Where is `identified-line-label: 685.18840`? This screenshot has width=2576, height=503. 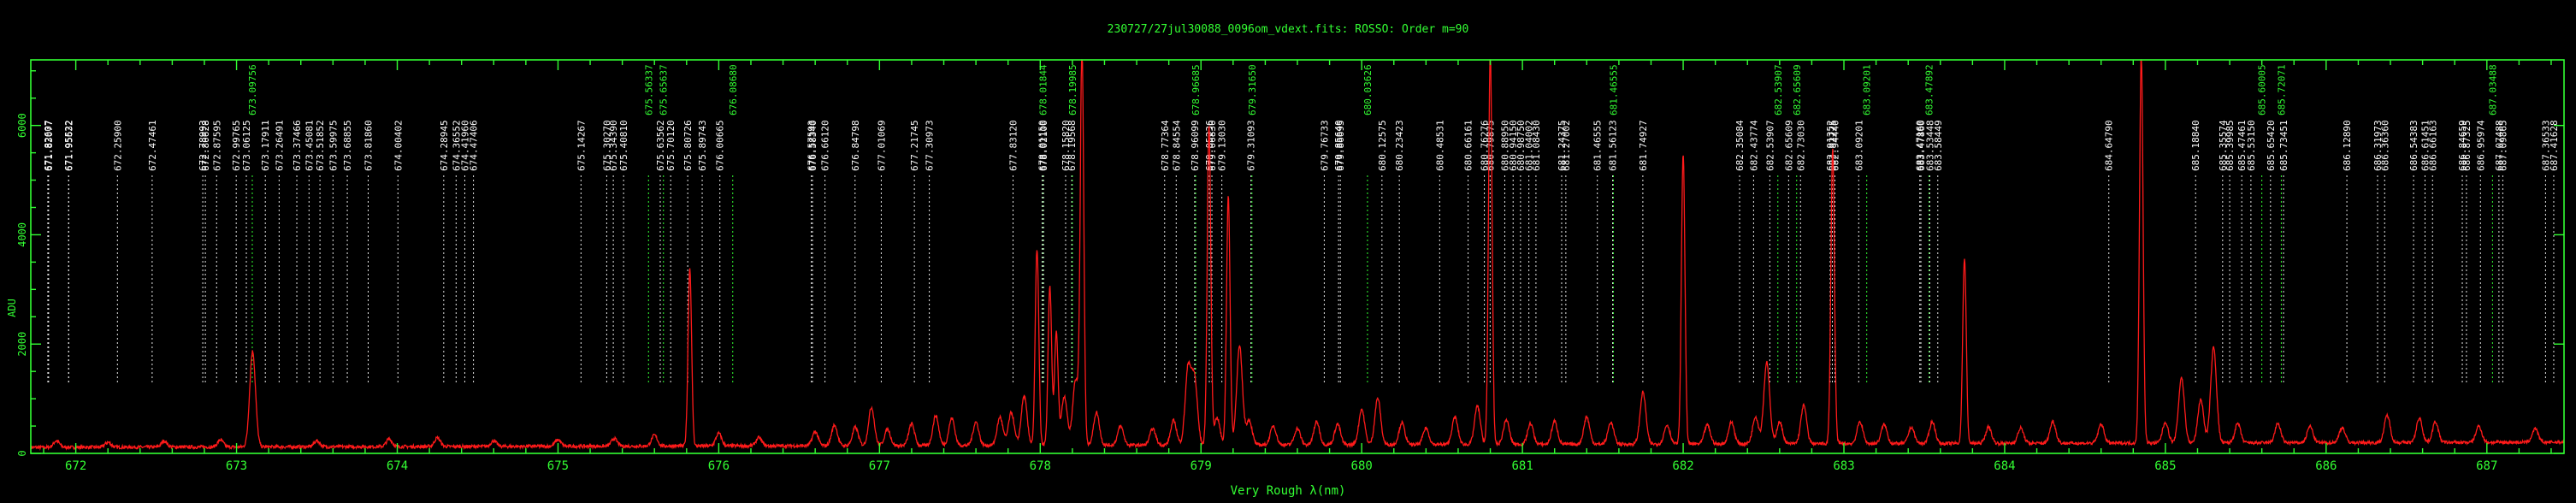 identified-line-label: 685.18840 is located at coordinates (2195, 146).